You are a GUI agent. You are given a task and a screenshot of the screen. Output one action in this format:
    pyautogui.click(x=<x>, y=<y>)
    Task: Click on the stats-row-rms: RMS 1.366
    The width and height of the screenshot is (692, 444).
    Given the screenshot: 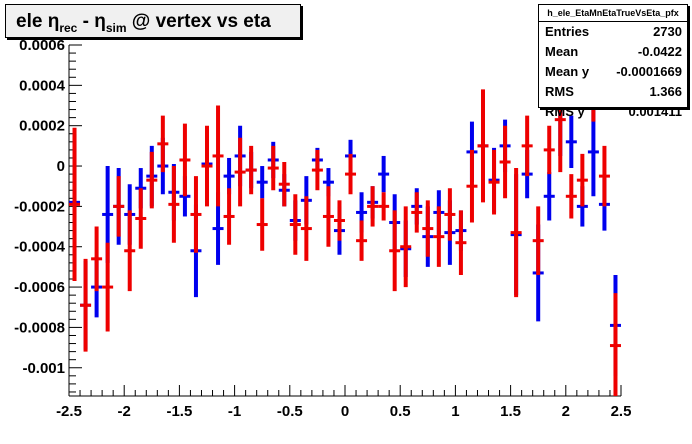 What is the action you would take?
    pyautogui.click(x=613, y=92)
    